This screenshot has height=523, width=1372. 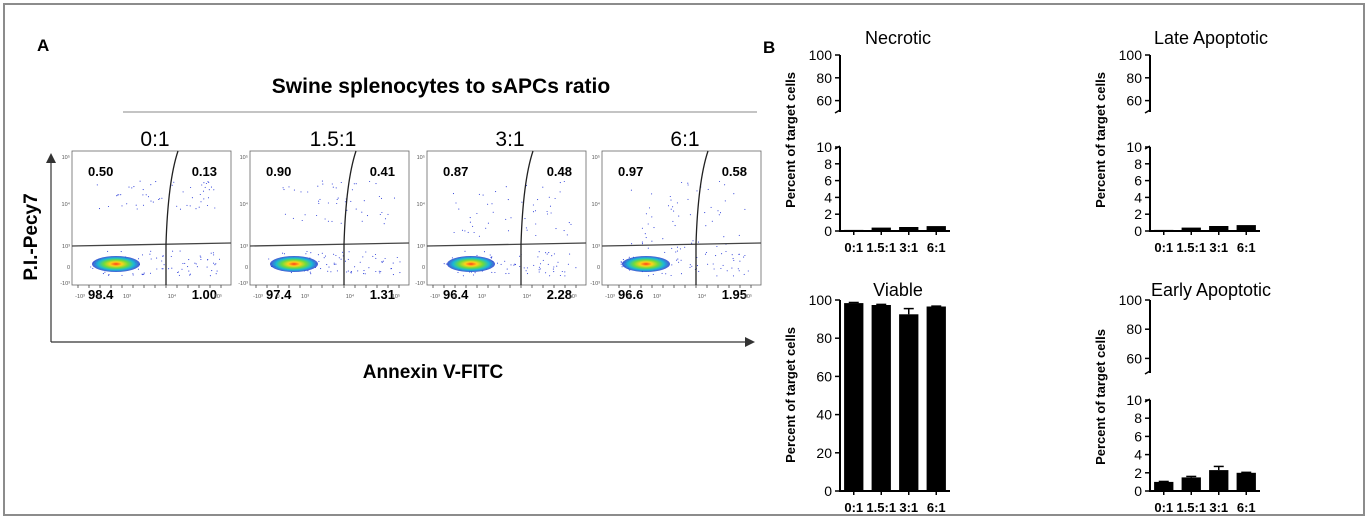 What do you see at coordinates (66, 204) in the screenshot?
I see `y-tick-label: 10⁴` at bounding box center [66, 204].